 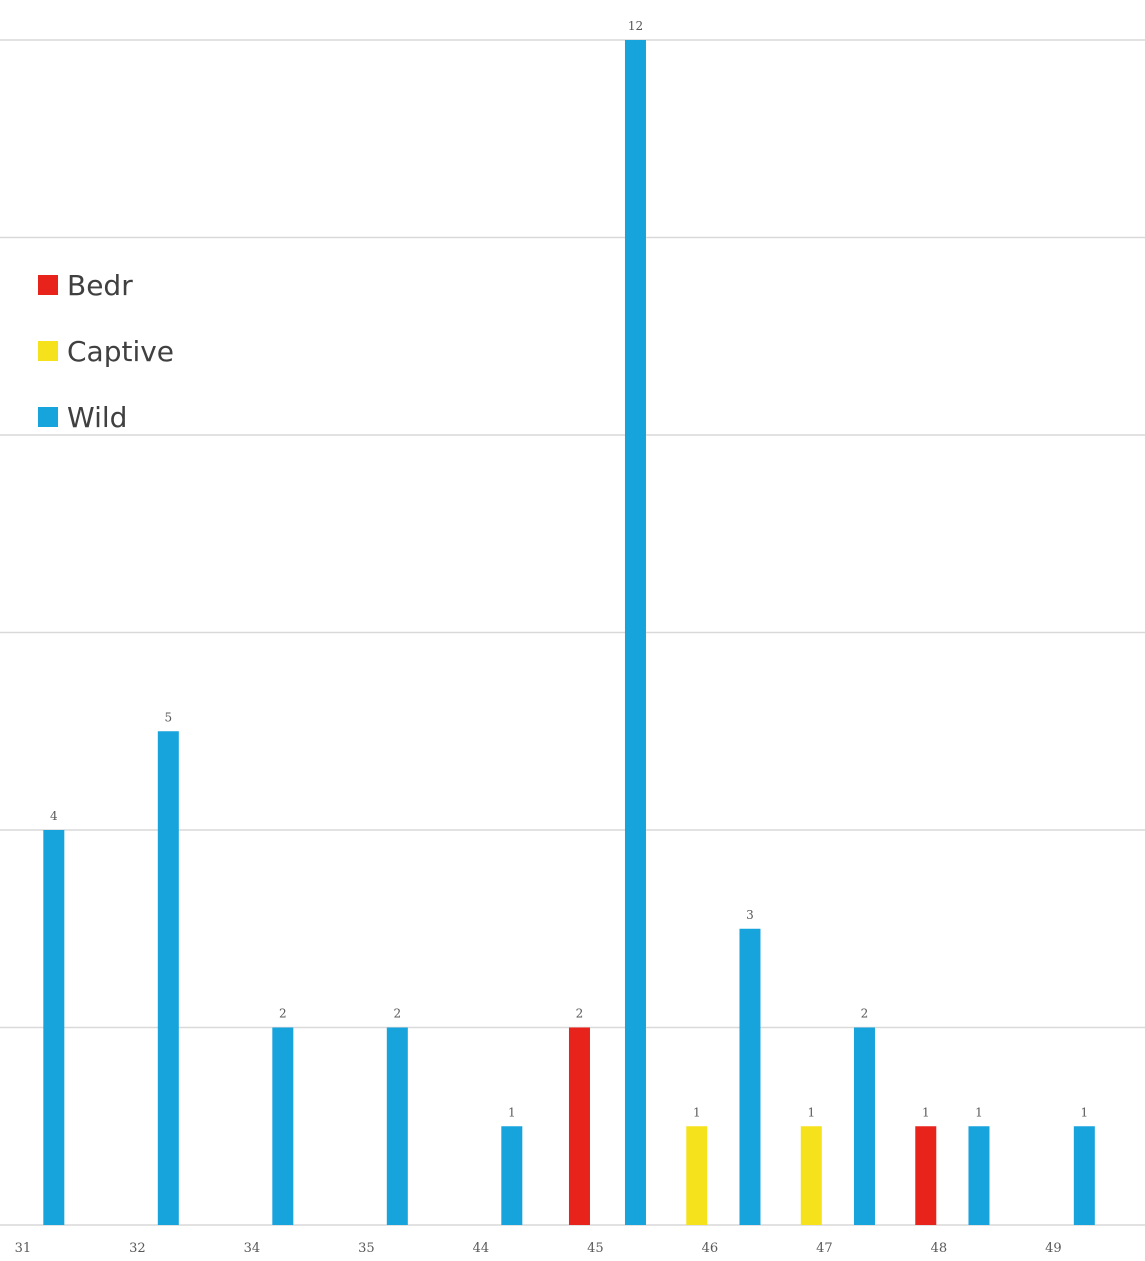 I want to click on legend-item-wild: Wild, so click(x=106, y=417).